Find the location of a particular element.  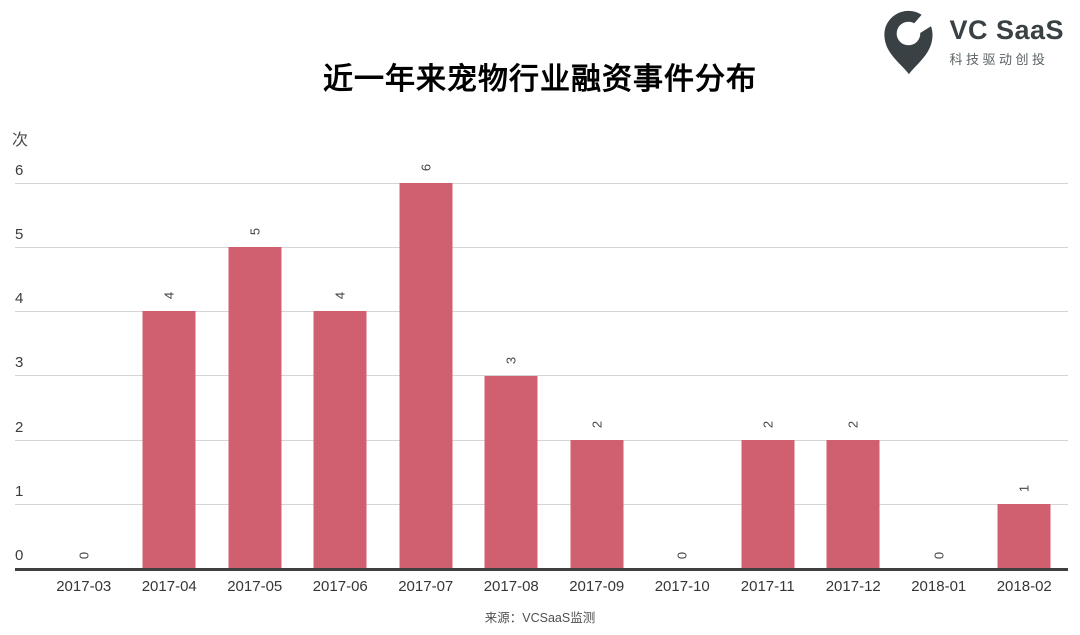

logo-text: VC SaaS 科技驱动创投 is located at coordinates (1006, 41).